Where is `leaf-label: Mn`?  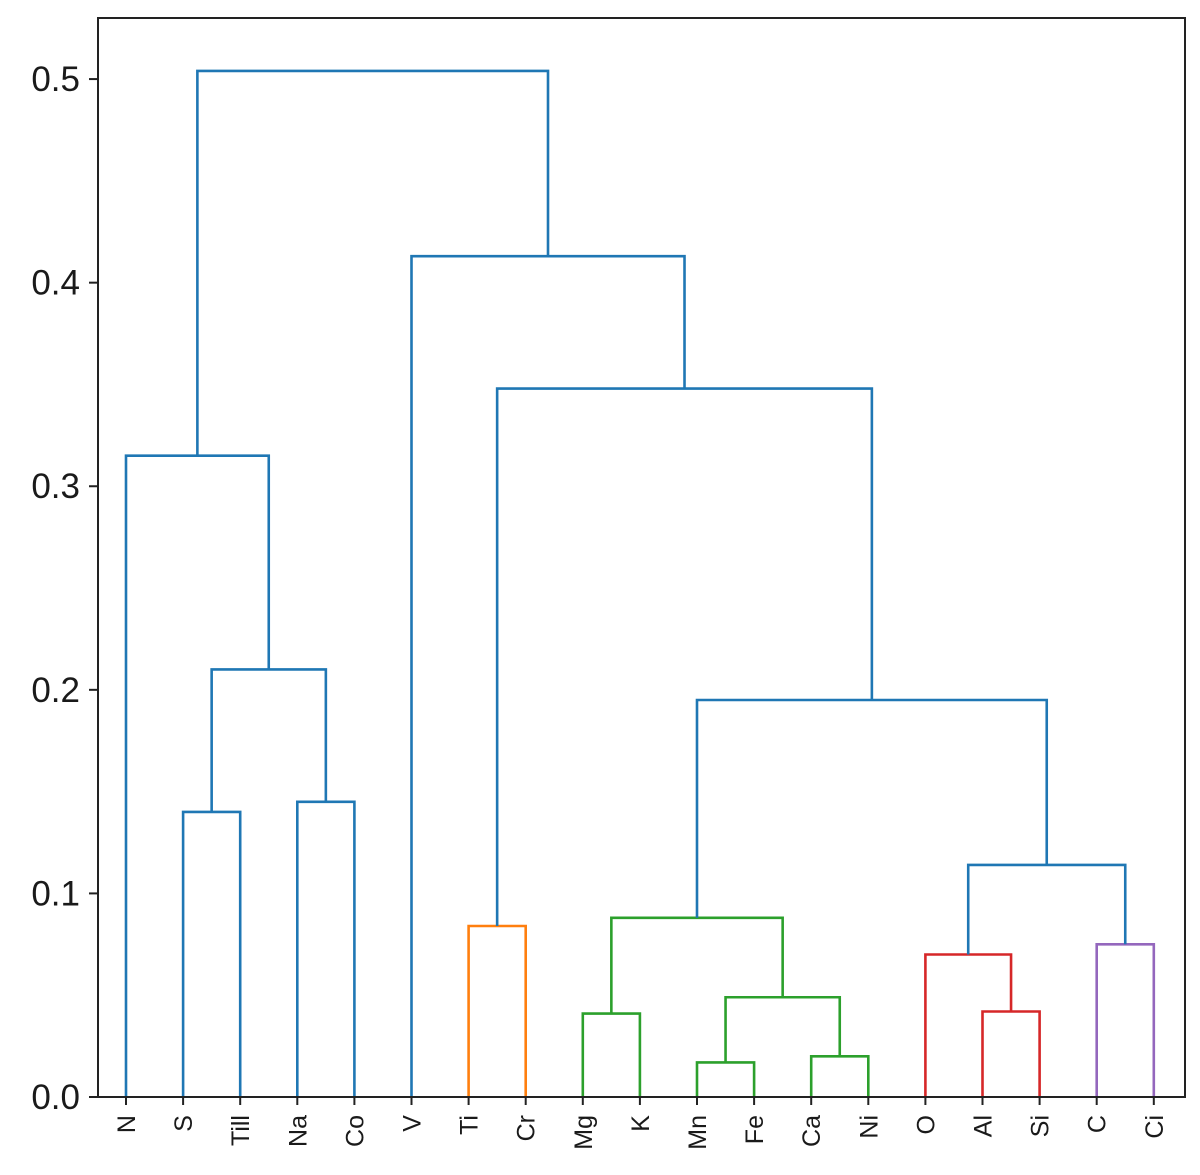 leaf-label: Mn is located at coordinates (698, 1132).